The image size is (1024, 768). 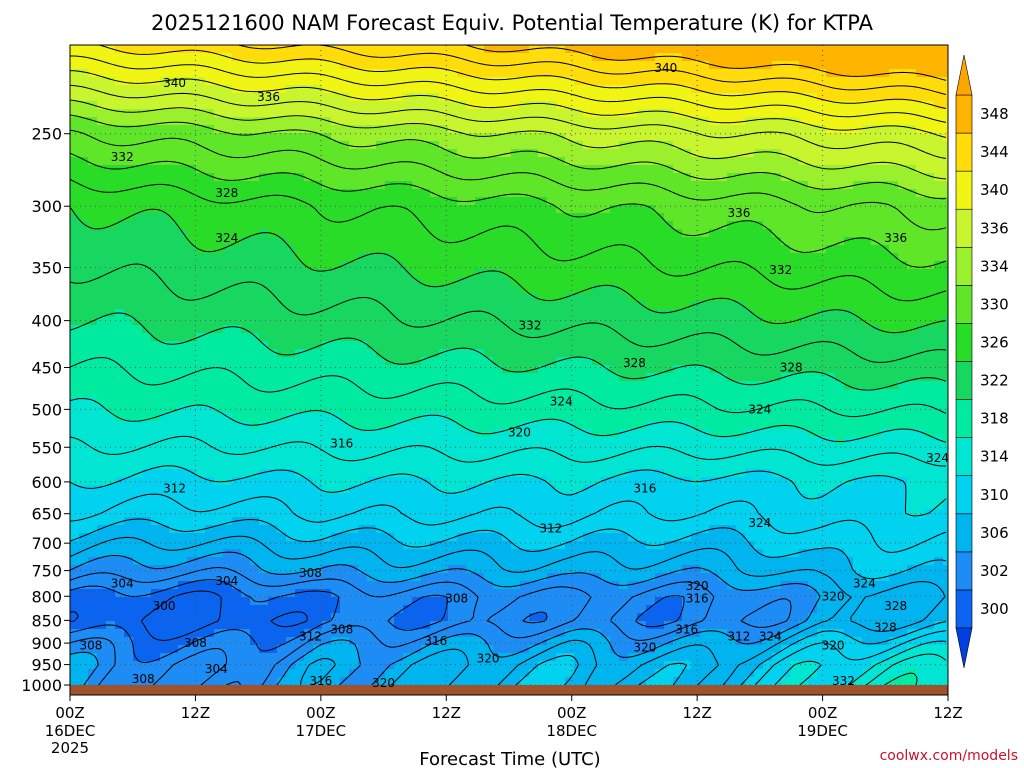 I want to click on y-tick-label: 300, so click(x=46, y=206).